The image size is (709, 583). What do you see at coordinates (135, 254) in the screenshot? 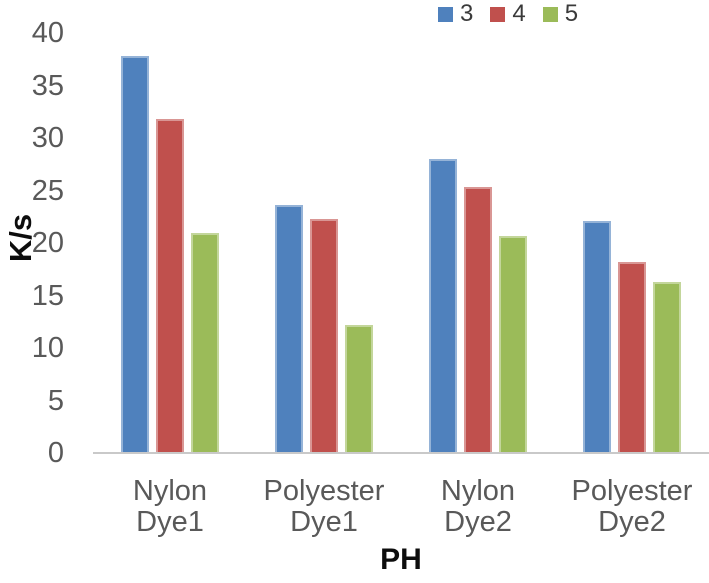
I see `bar-ph3-nylon-dye1` at bounding box center [135, 254].